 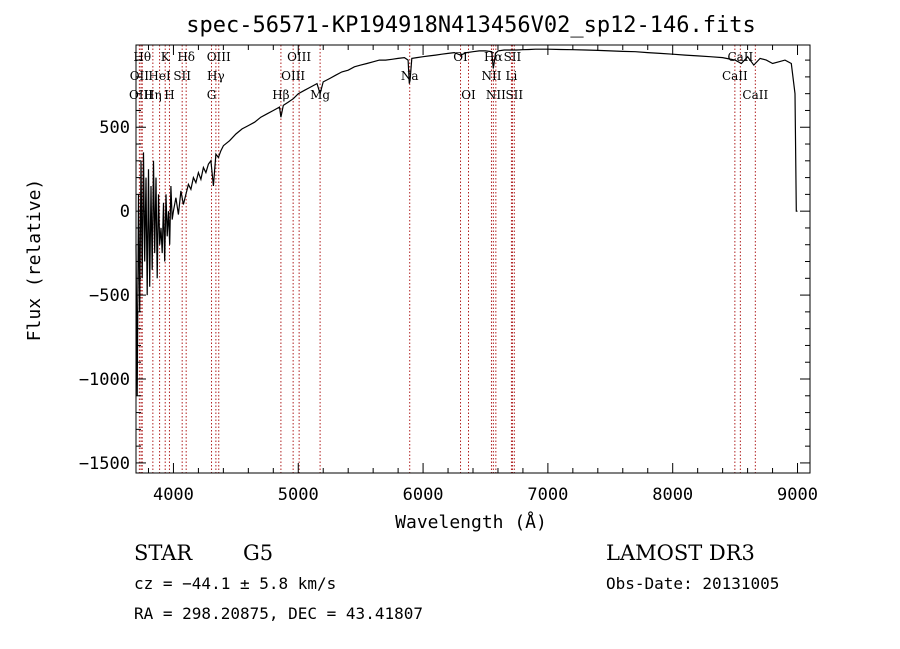 What do you see at coordinates (34, 260) in the screenshot?
I see `y-axis-label: Flux (relative)` at bounding box center [34, 260].